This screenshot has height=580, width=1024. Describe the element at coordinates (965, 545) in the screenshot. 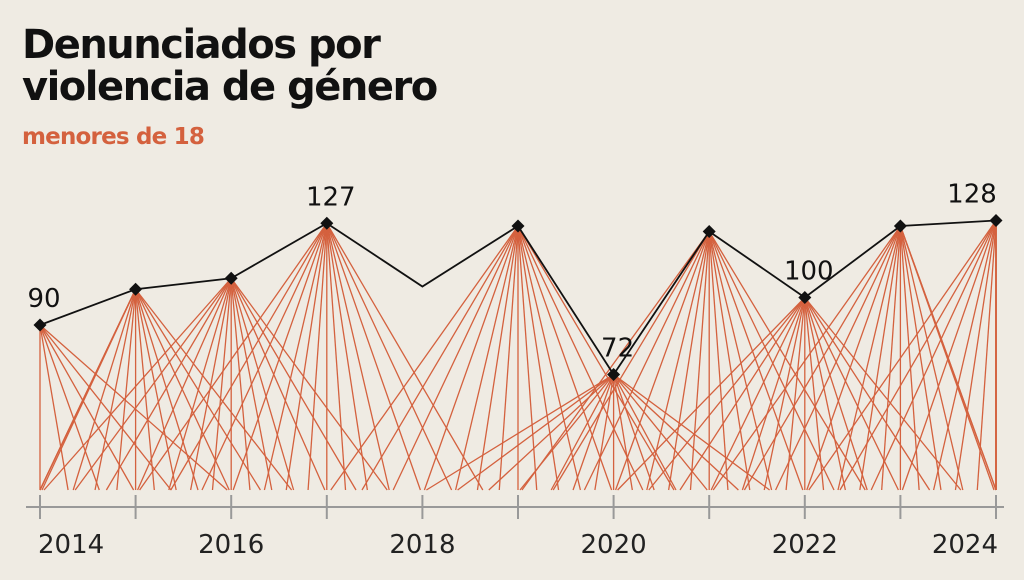

I see `x-tick-label: 2024` at that location.